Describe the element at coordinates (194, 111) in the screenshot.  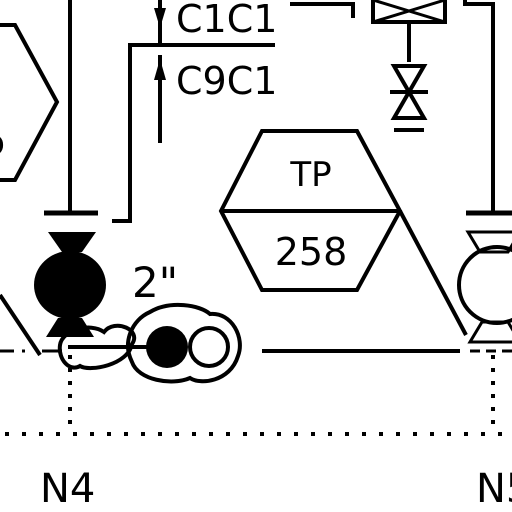
I see `signal-line: C1C1 C9C1` at that location.